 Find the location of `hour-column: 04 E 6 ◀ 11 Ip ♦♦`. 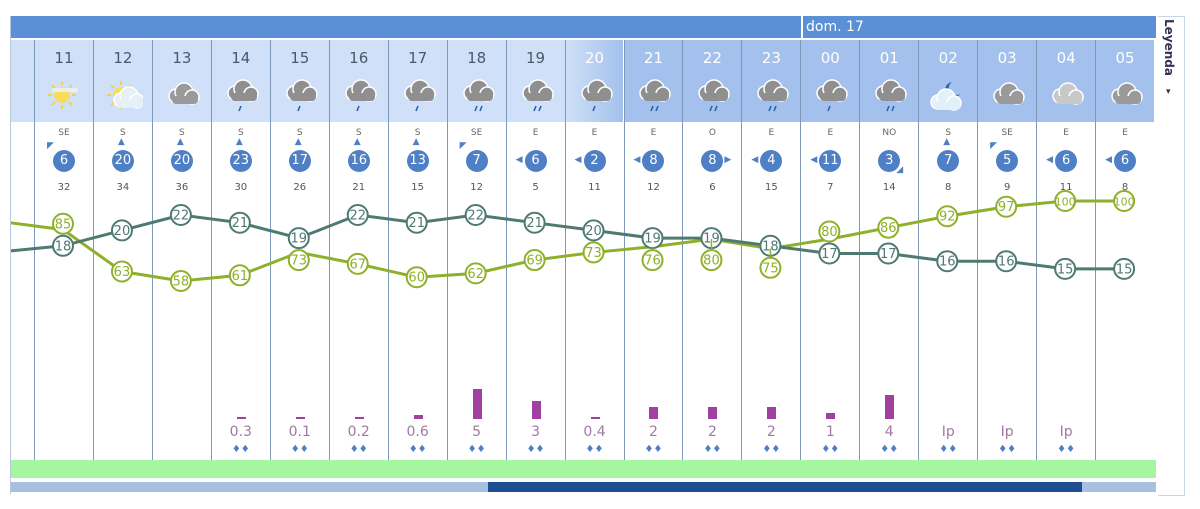

hour-column: 04 E 6 ◀ 11 Ip ♦♦ is located at coordinates (1066, 259).